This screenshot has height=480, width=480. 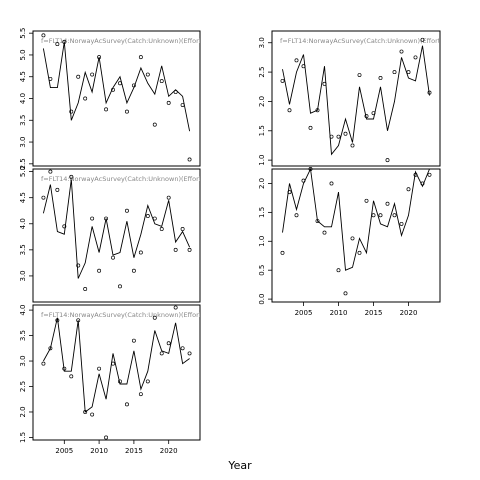 What do you see at coordinates (339, 313) in the screenshot?
I see `x-tick-label: 2010` at bounding box center [339, 313].